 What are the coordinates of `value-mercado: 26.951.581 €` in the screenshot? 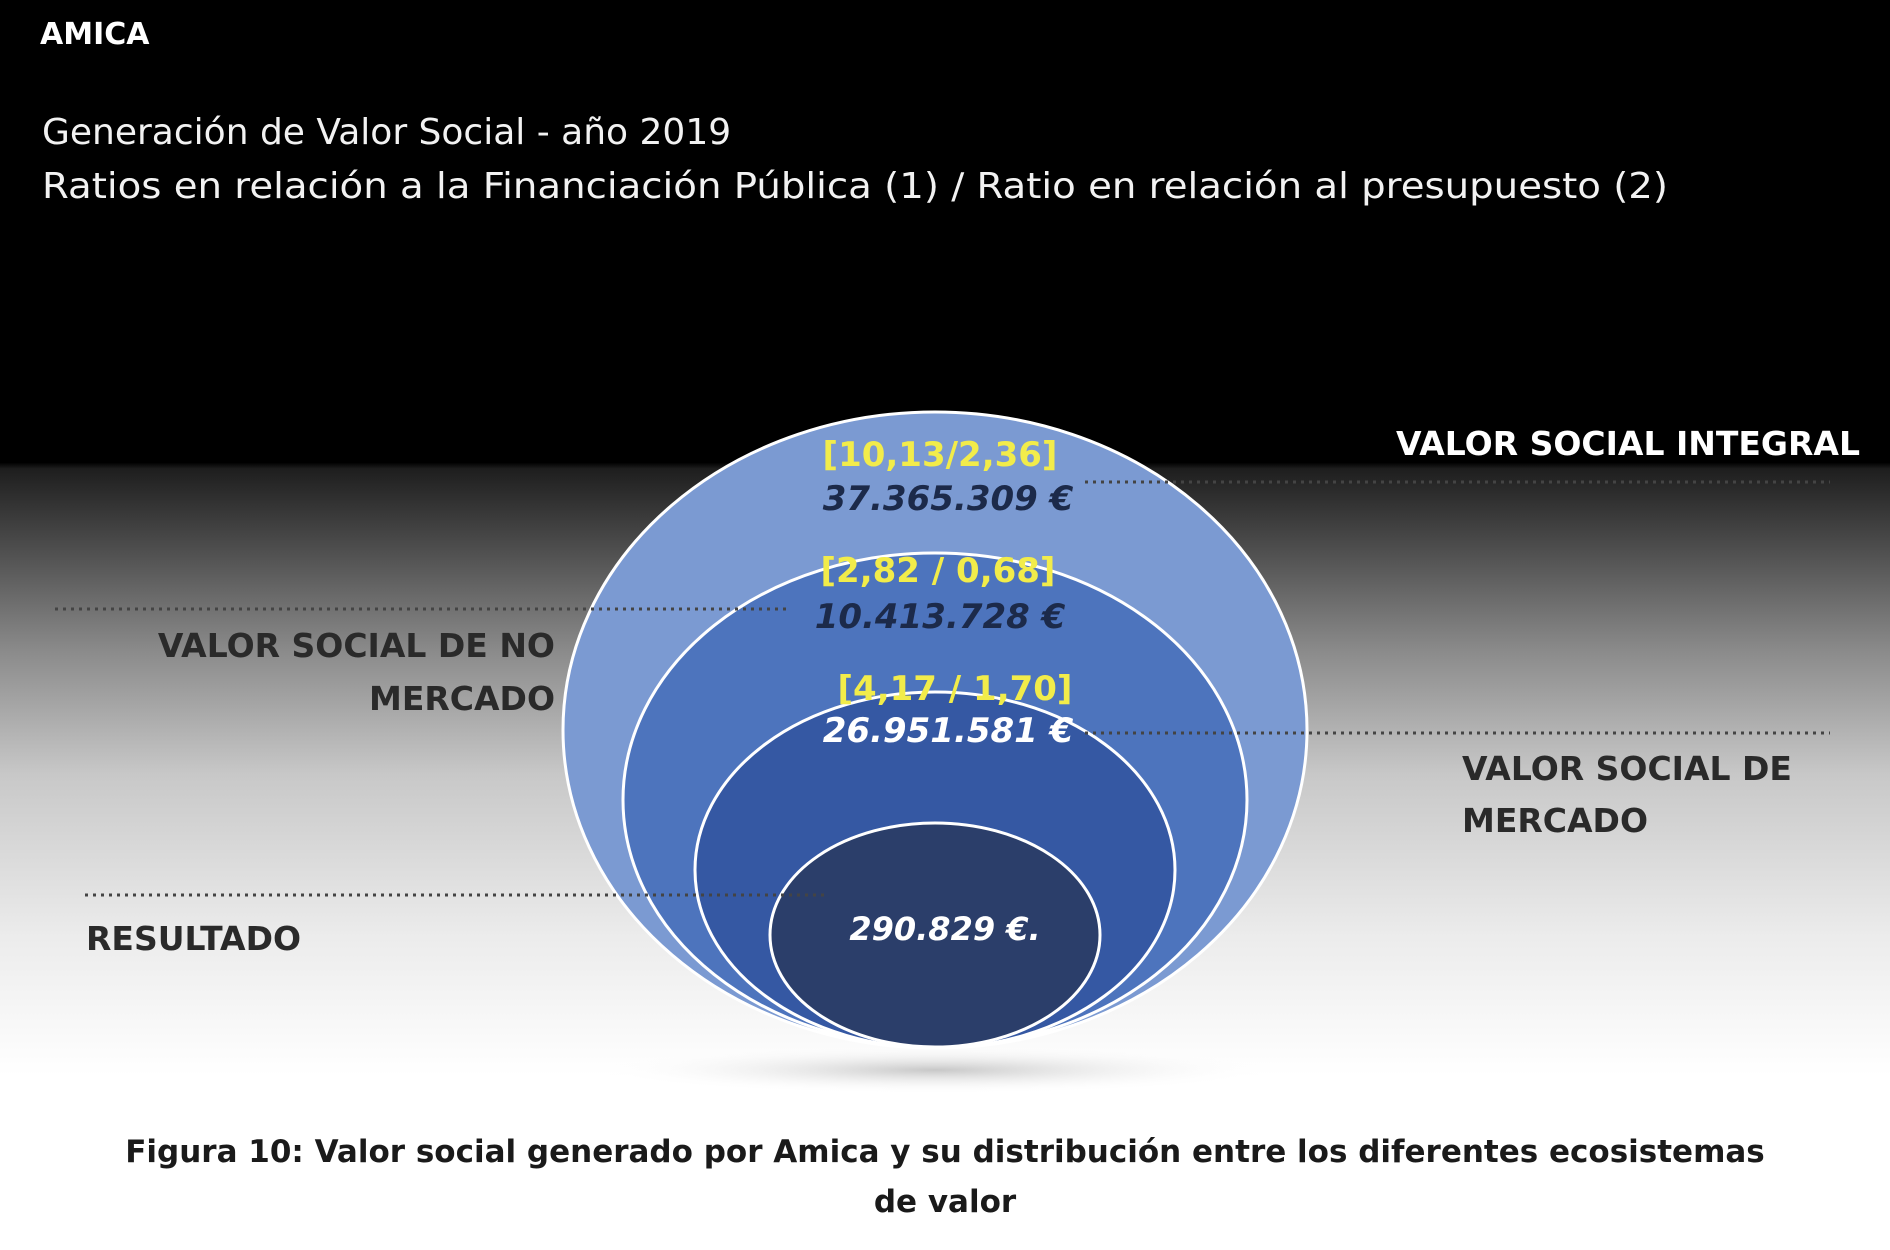 It's located at (948, 731).